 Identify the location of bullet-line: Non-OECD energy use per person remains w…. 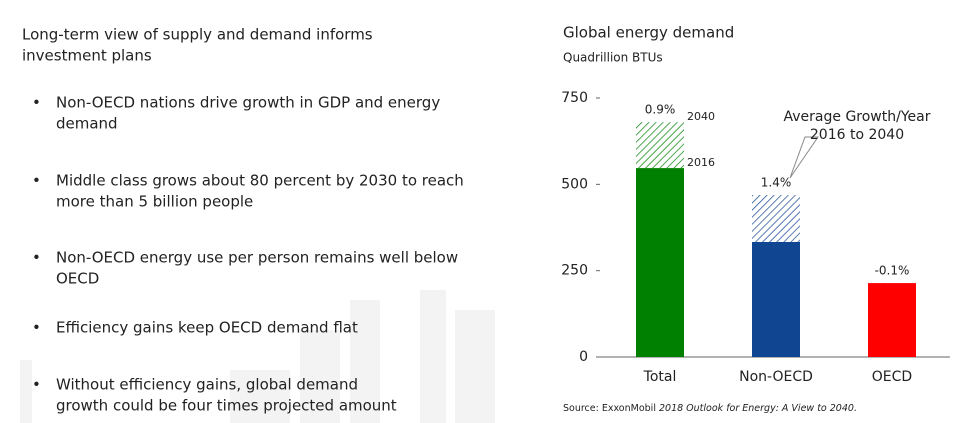
(257, 258).